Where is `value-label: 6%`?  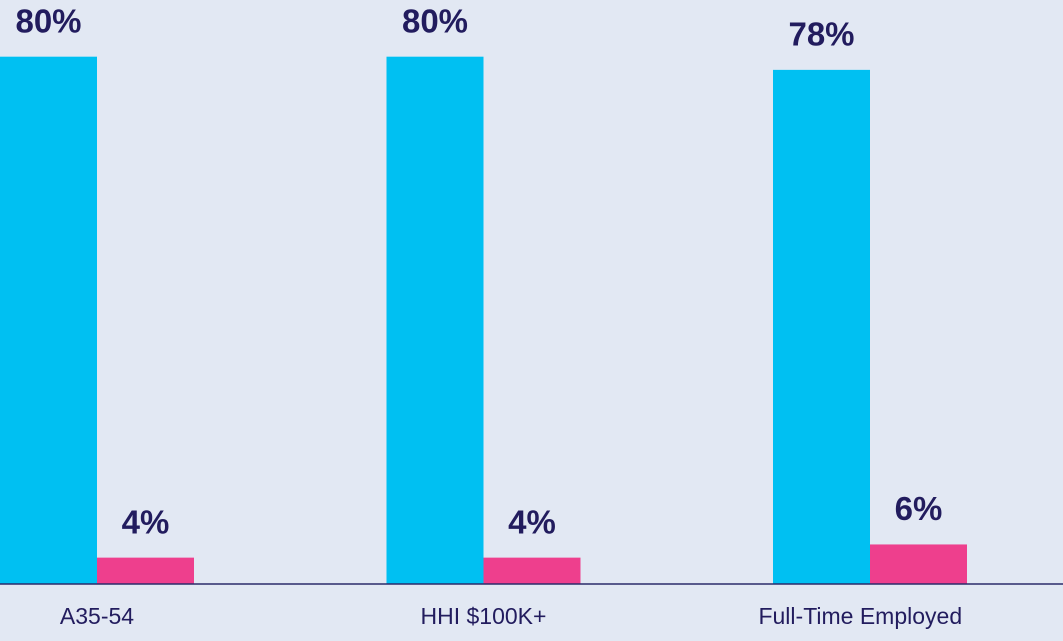
value-label: 6% is located at coordinates (919, 508).